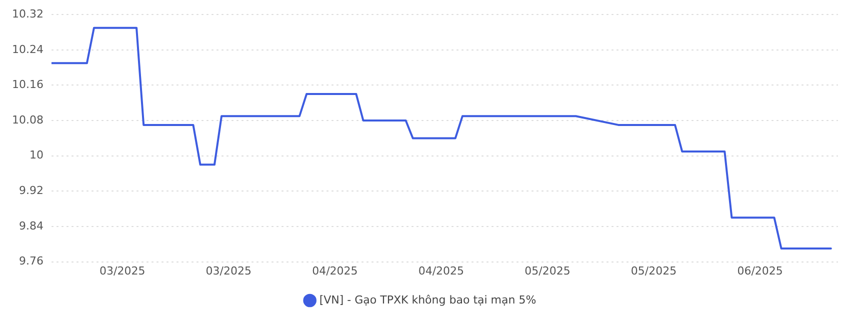 This screenshot has width=852, height=328. Describe the element at coordinates (427, 299) in the screenshot. I see `legend-label: [VN] - Gạo TPXK không bao tại mạn 5%` at that location.